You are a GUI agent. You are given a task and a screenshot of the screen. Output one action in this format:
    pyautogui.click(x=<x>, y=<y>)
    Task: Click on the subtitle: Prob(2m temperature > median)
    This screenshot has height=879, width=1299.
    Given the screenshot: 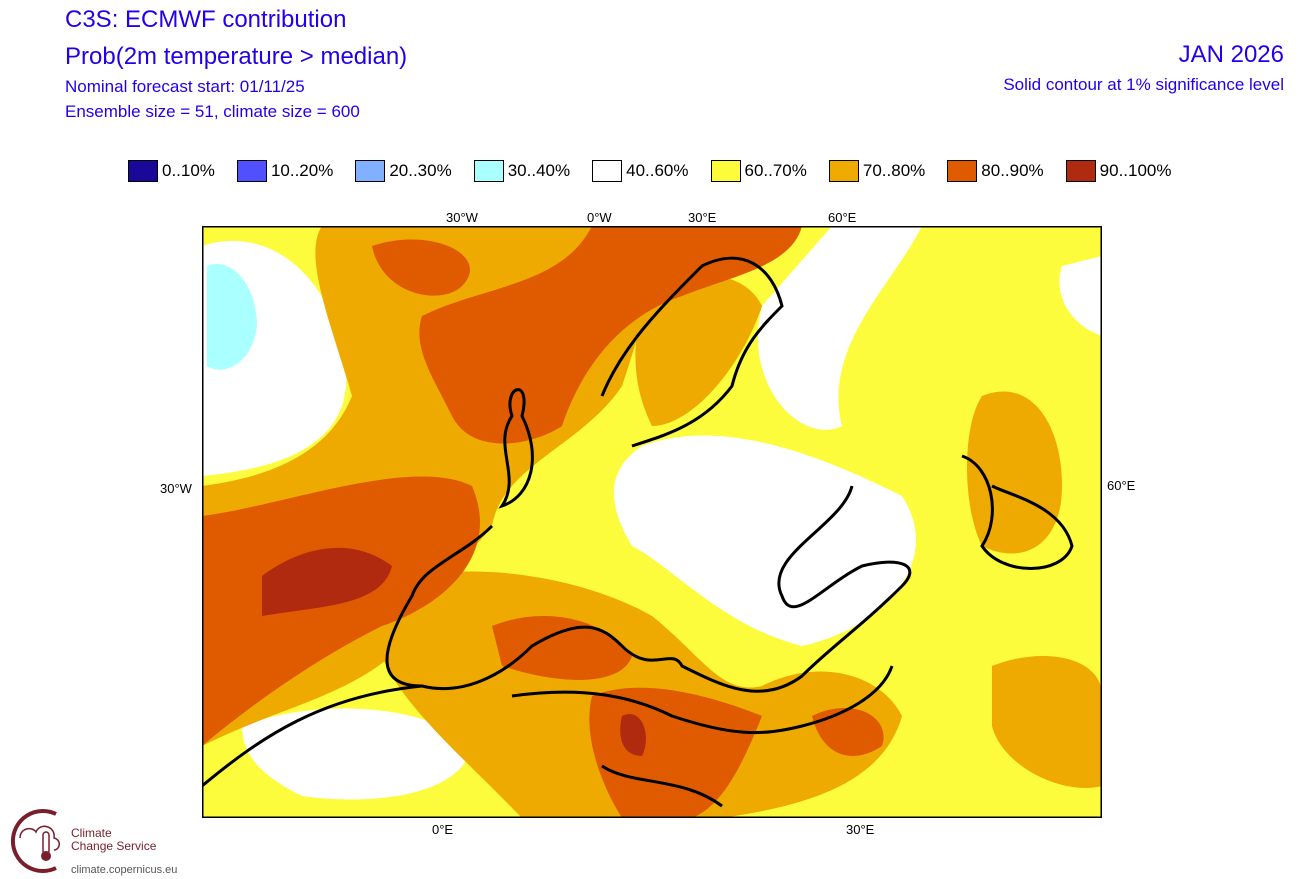 What is the action you would take?
    pyautogui.click(x=236, y=56)
    